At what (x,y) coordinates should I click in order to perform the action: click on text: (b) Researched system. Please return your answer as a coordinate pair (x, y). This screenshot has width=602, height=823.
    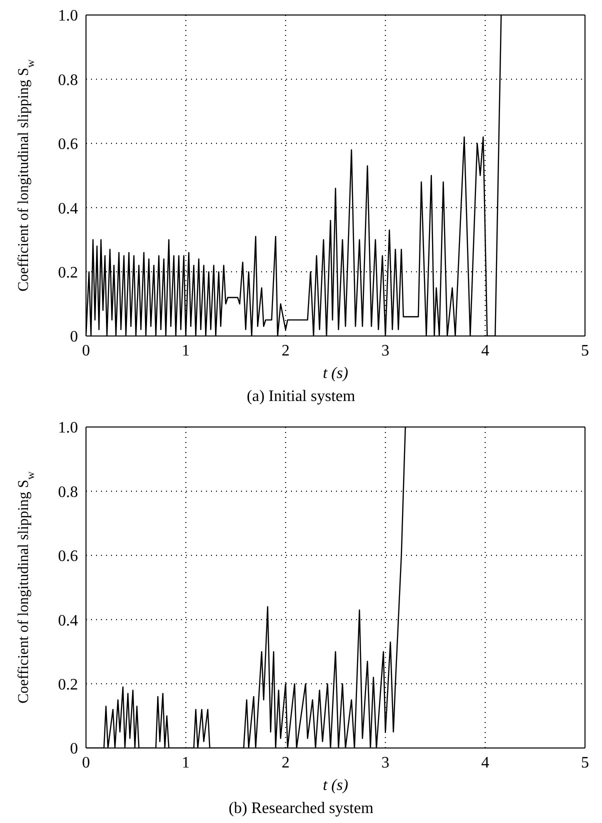
    Looking at the image, I should click on (301, 809).